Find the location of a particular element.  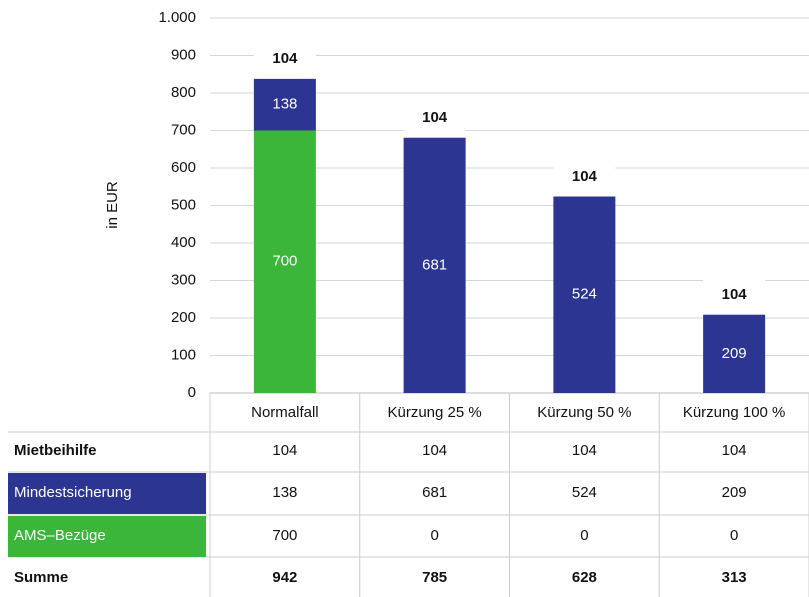

y-tick-label: 700 is located at coordinates (183, 129).